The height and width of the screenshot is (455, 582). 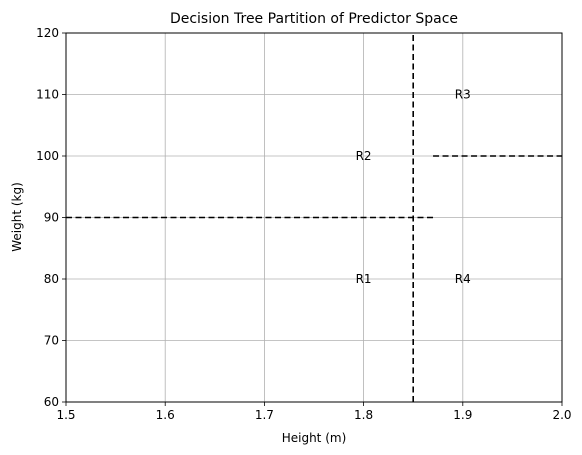 I want to click on x-tick-label: 1.5, so click(x=65, y=415).